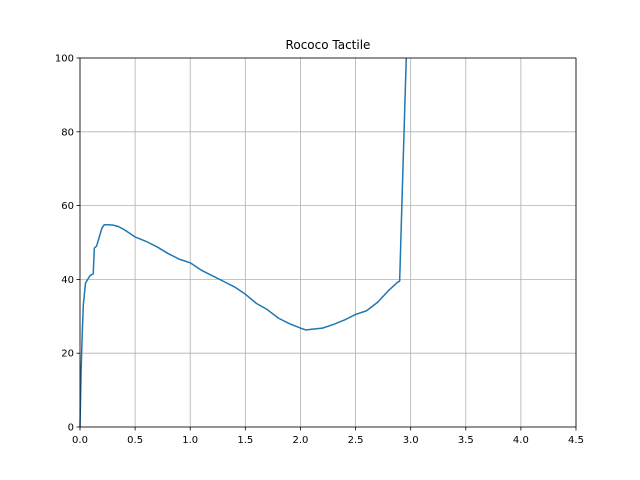 The image size is (640, 480). Describe the element at coordinates (64, 59) in the screenshot. I see `y-tick-label: 100` at that location.